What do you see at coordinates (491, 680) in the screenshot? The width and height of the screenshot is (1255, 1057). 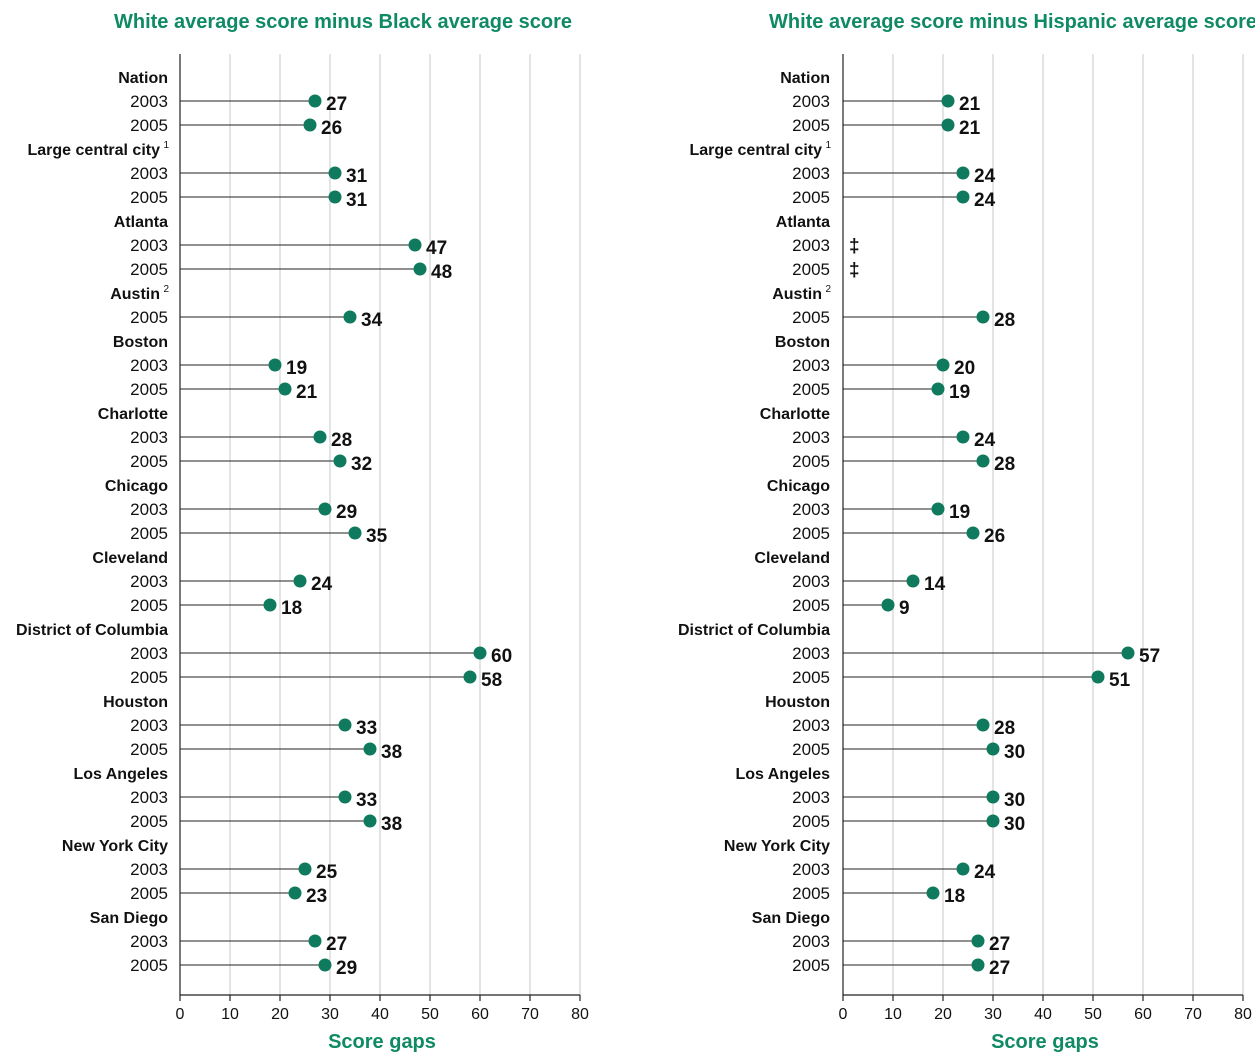 I see `data-label: 58` at bounding box center [491, 680].